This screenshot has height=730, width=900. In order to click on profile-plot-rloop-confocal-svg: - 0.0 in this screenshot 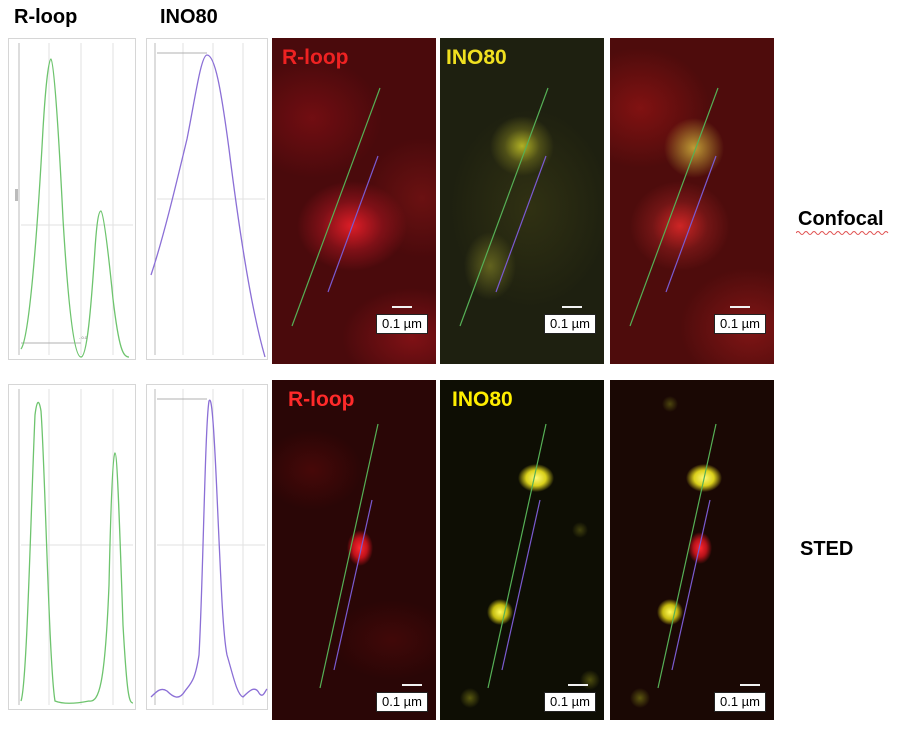, I will do `click(74, 200)`.